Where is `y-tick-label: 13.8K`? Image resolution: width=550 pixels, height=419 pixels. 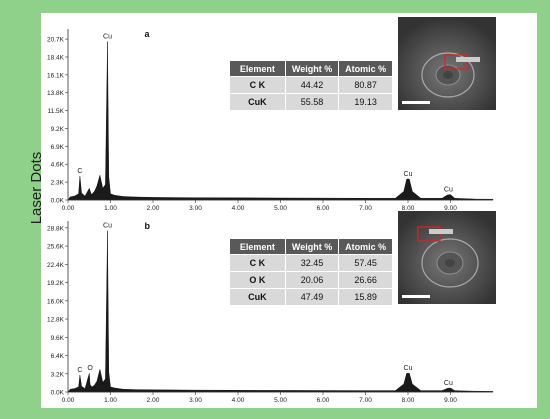
y-tick-label: 13.8K is located at coordinates (56, 93).